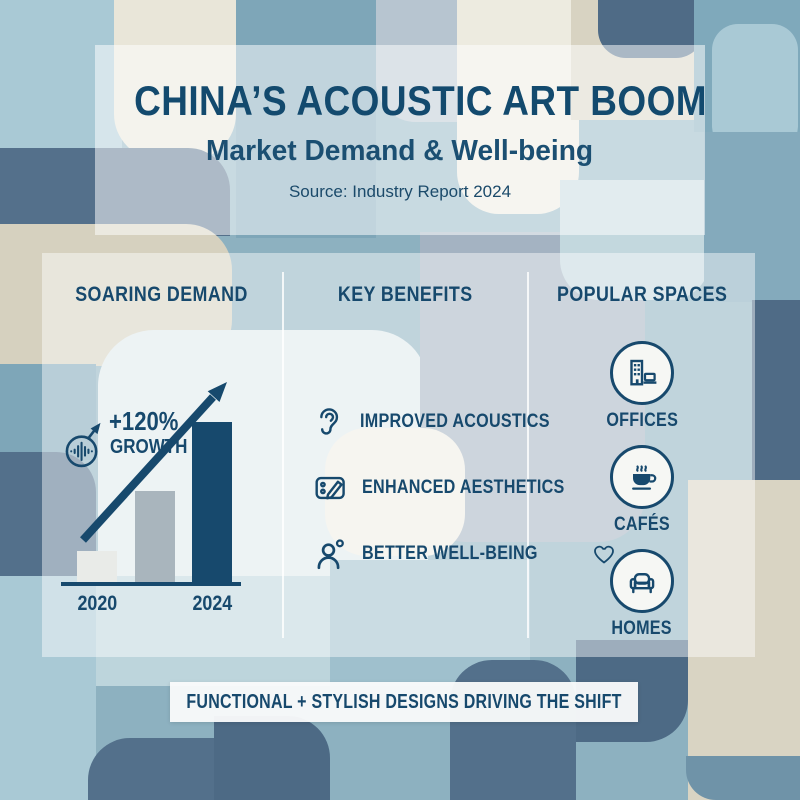  What do you see at coordinates (149, 447) in the screenshot?
I see `growth-word-text: GROWTH` at bounding box center [149, 447].